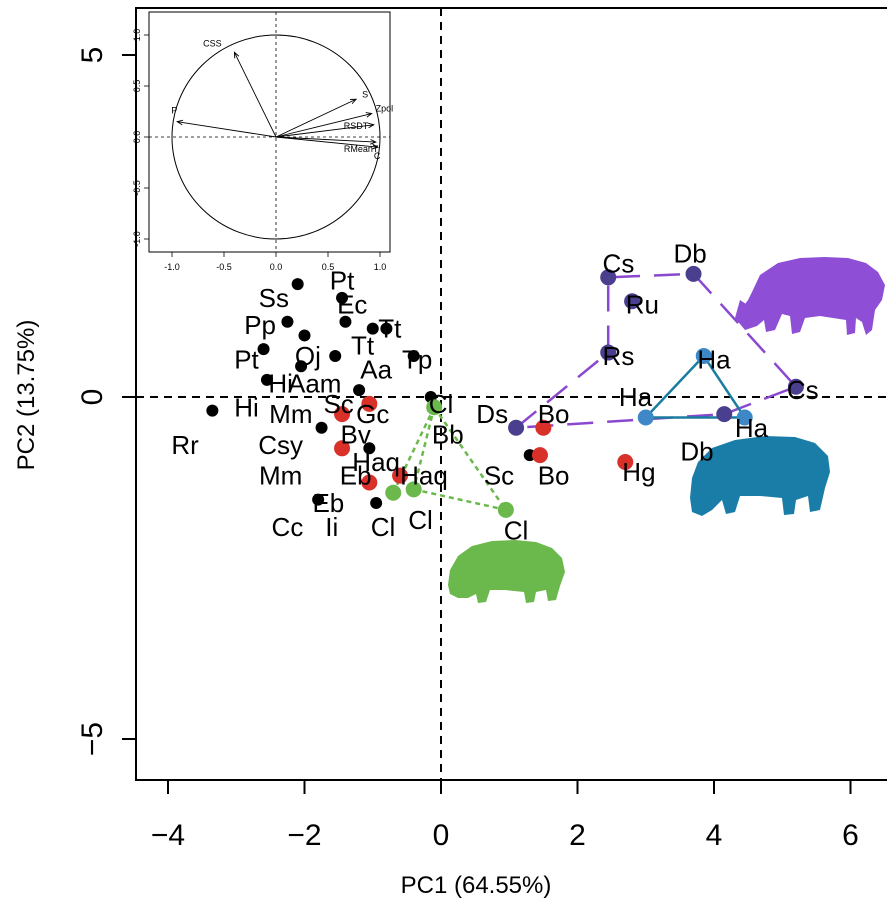 This screenshot has width=887, height=905. What do you see at coordinates (390, 329) in the screenshot?
I see `point-label-4: Tt` at bounding box center [390, 329].